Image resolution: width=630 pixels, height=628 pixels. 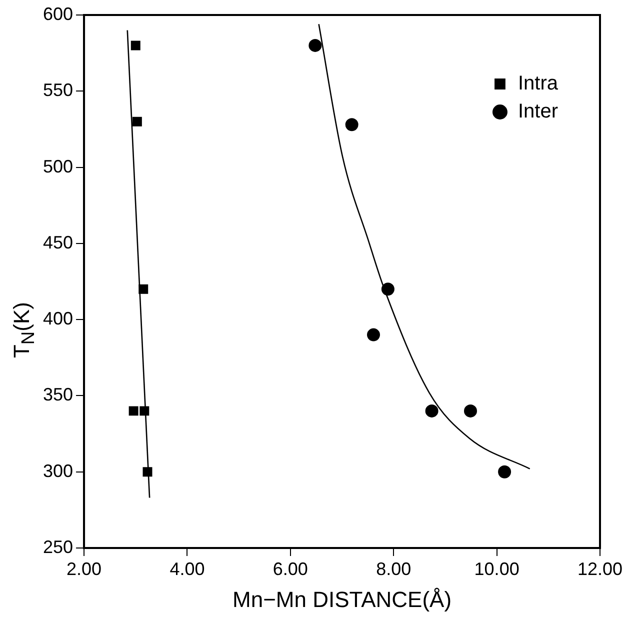 I want to click on legend-label: Intra, so click(x=538, y=83).